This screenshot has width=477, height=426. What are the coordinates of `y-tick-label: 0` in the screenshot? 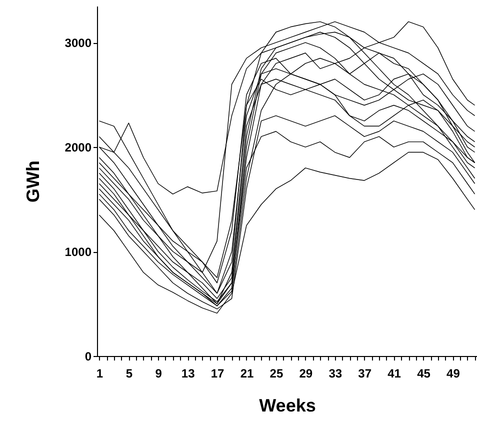 It's located at (88, 357).